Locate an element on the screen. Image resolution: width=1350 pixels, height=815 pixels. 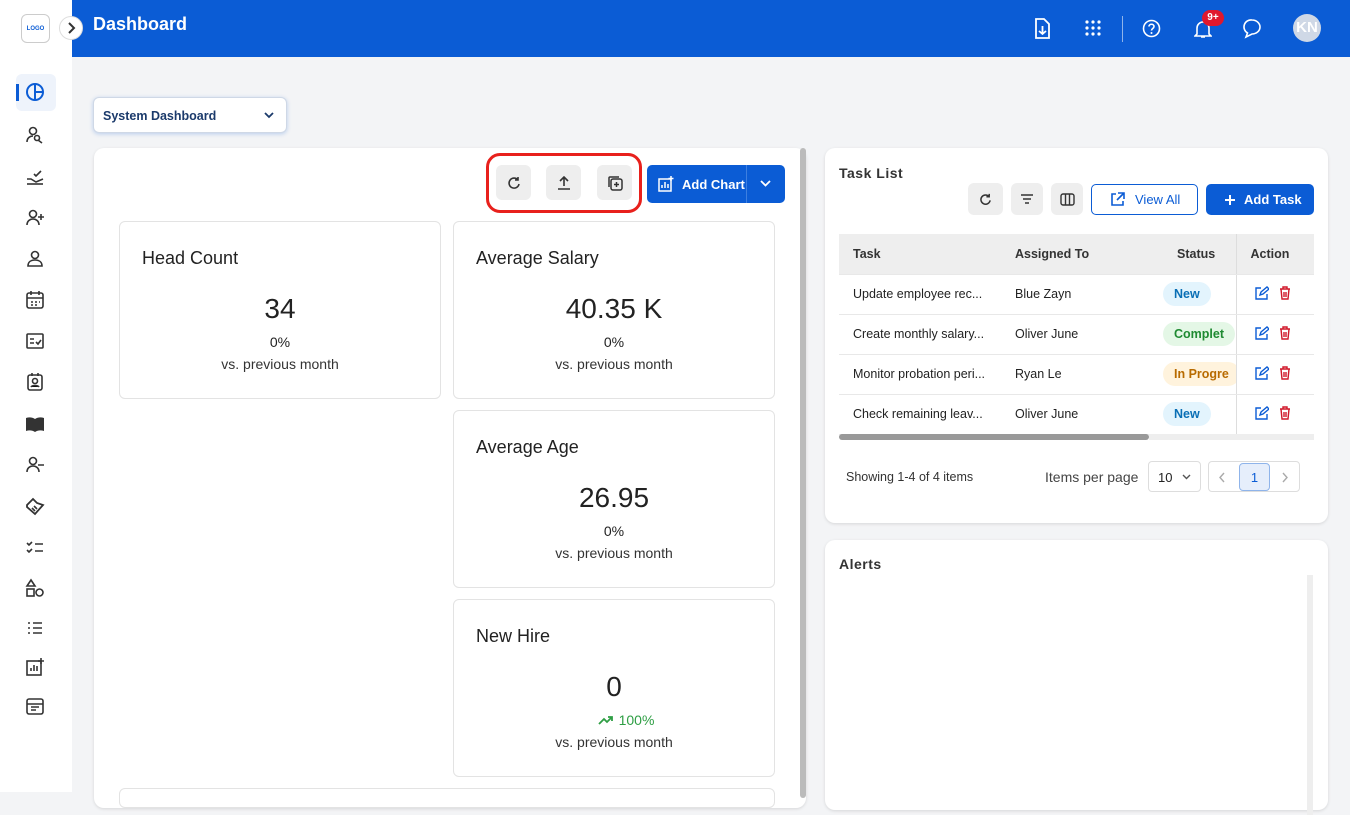
external-icon is located at coordinates (1118, 199).